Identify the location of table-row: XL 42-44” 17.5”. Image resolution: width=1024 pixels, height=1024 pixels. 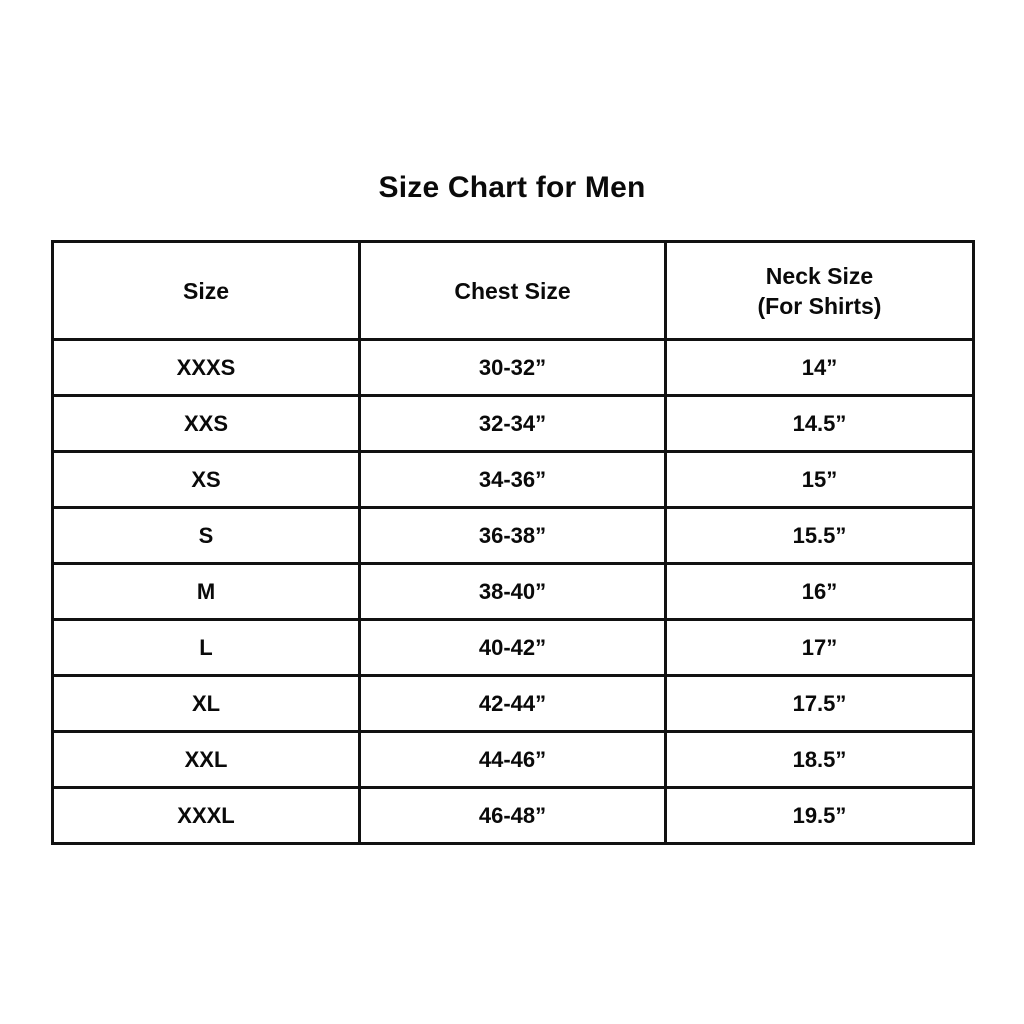
(513, 703).